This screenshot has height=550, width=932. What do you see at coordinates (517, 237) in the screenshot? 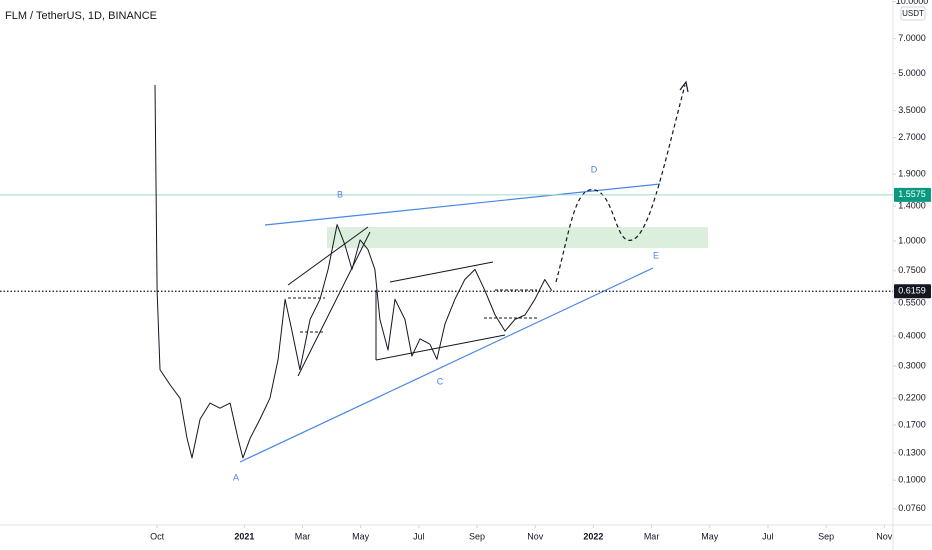
I see `target-zone` at bounding box center [517, 237].